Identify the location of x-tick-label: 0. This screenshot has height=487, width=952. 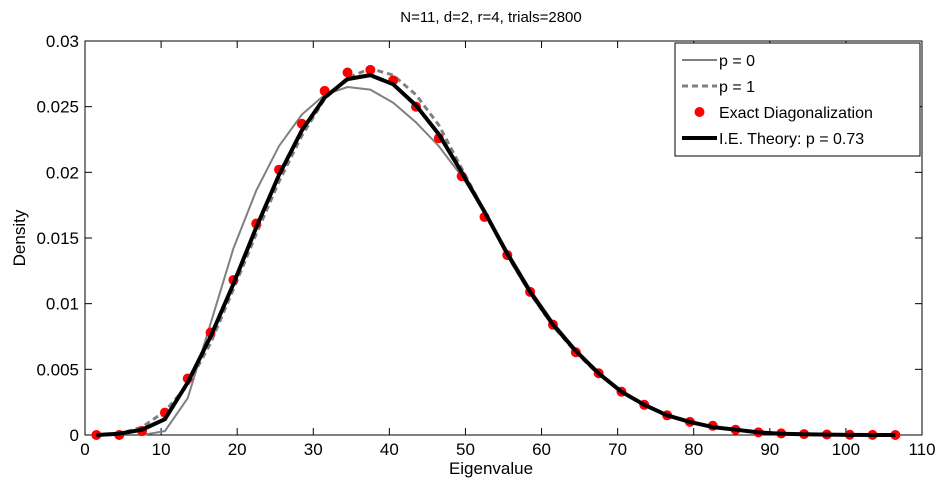
(84, 449).